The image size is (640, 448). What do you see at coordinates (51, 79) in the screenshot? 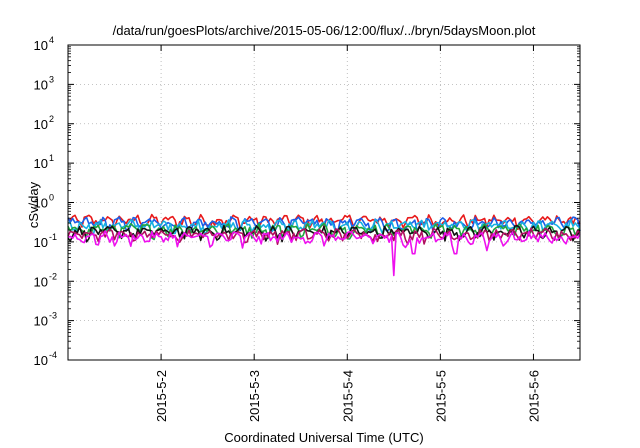
I see `y-tick-exponent: 3` at bounding box center [51, 79].